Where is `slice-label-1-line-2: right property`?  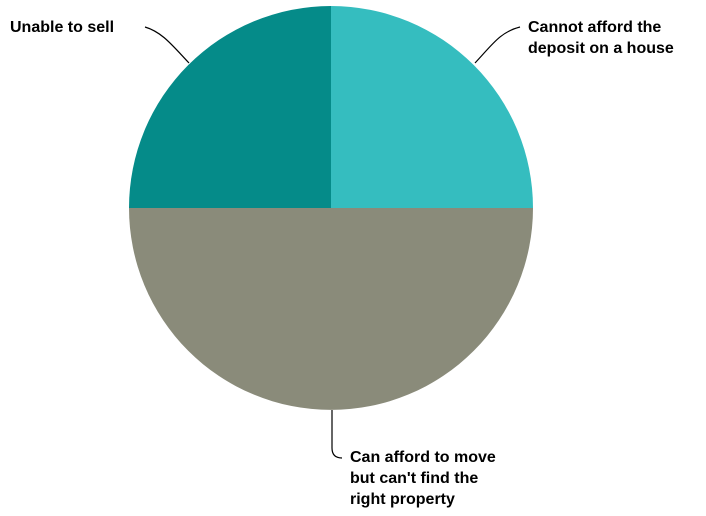 slice-label-1-line-2: right property is located at coordinates (402, 499).